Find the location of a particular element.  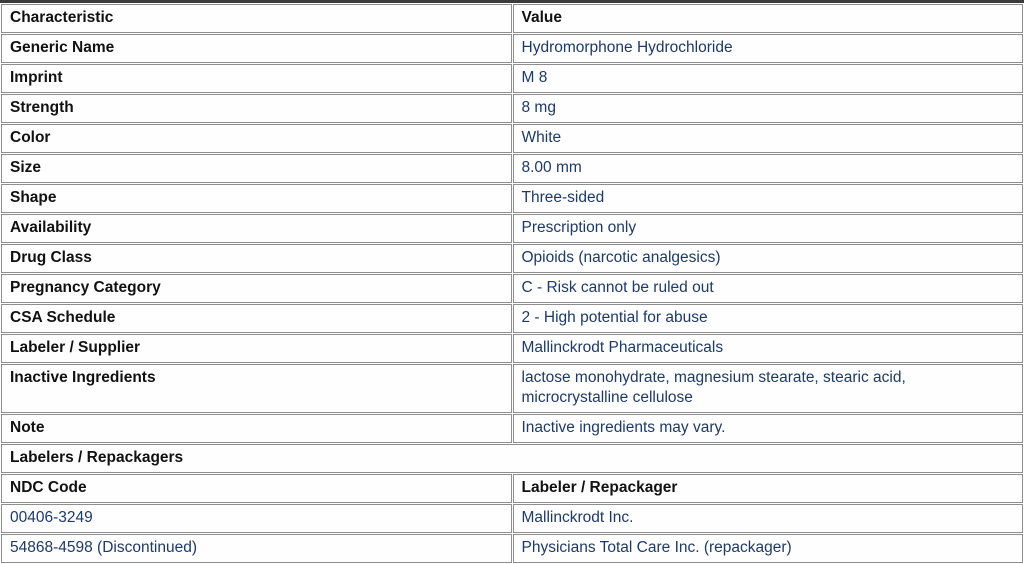

section-subheader-row: NDC Code Labeler / Repackager is located at coordinates (512, 488).